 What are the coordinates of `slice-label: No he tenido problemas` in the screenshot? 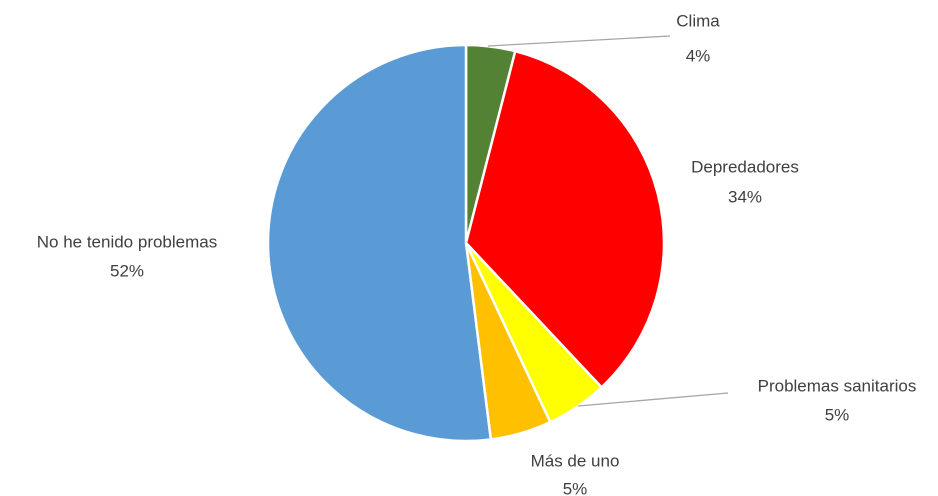 It's located at (127, 241).